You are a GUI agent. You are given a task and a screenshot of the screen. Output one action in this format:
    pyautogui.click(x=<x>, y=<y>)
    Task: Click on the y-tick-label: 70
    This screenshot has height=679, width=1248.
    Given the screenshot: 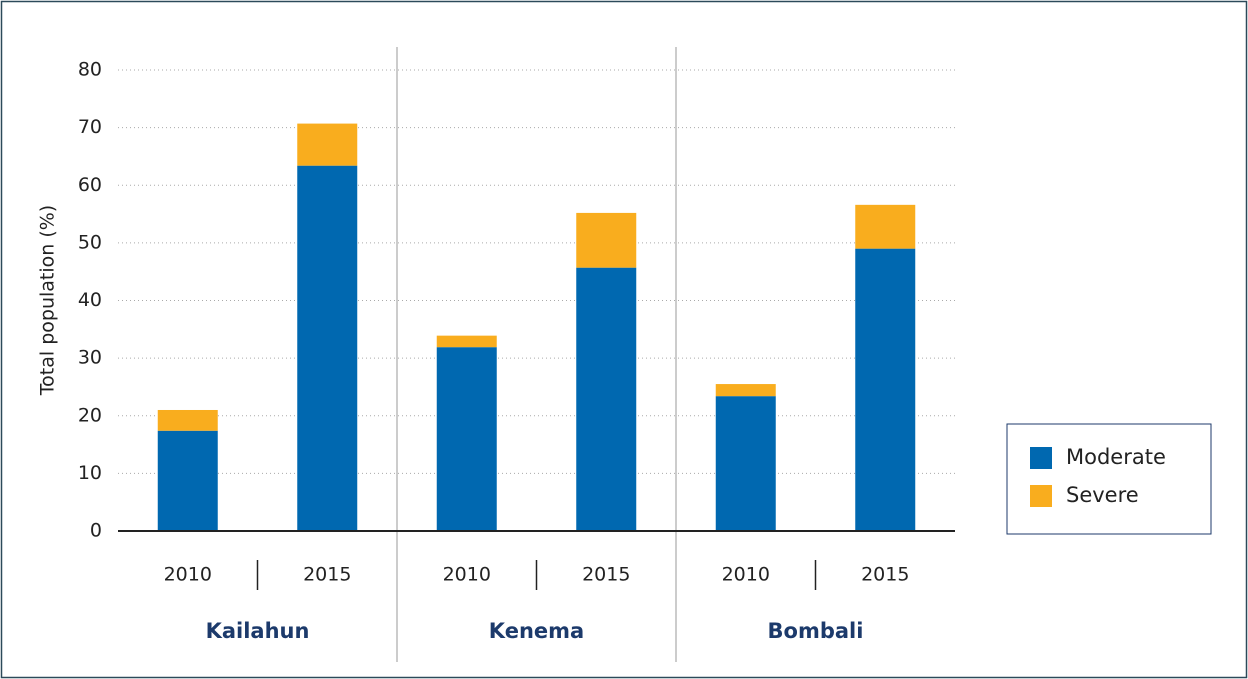 What is the action you would take?
    pyautogui.click(x=90, y=127)
    